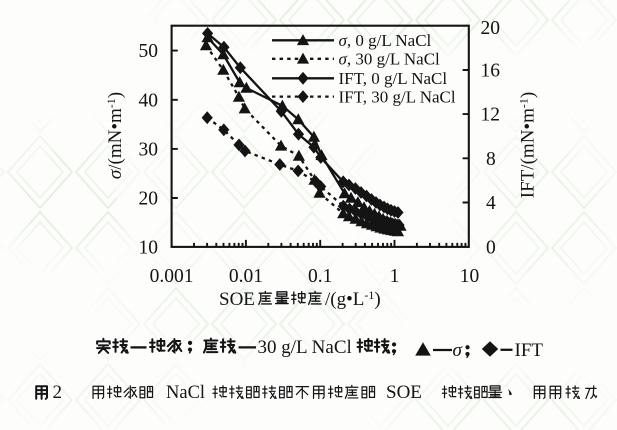  What do you see at coordinates (149, 100) in the screenshot?
I see `svg-text: 40` at bounding box center [149, 100].